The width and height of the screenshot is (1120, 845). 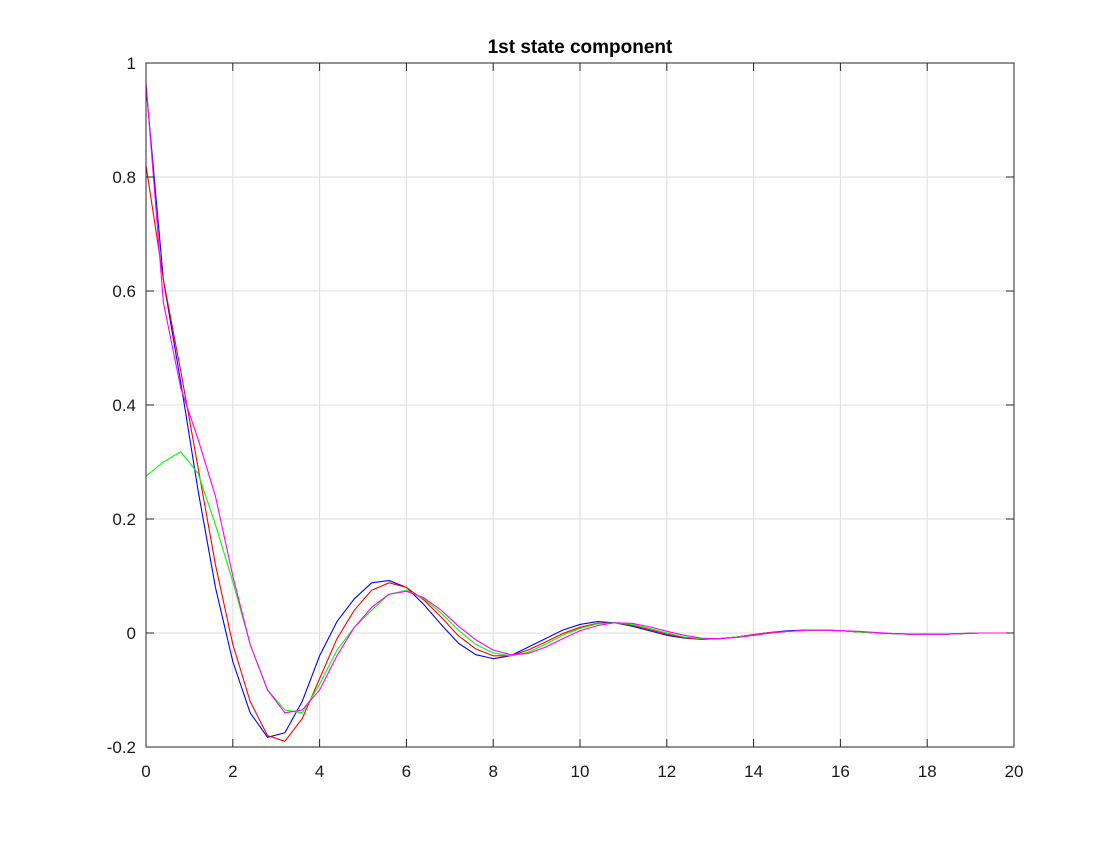 I want to click on x-tick-label: 2, so click(x=232, y=771).